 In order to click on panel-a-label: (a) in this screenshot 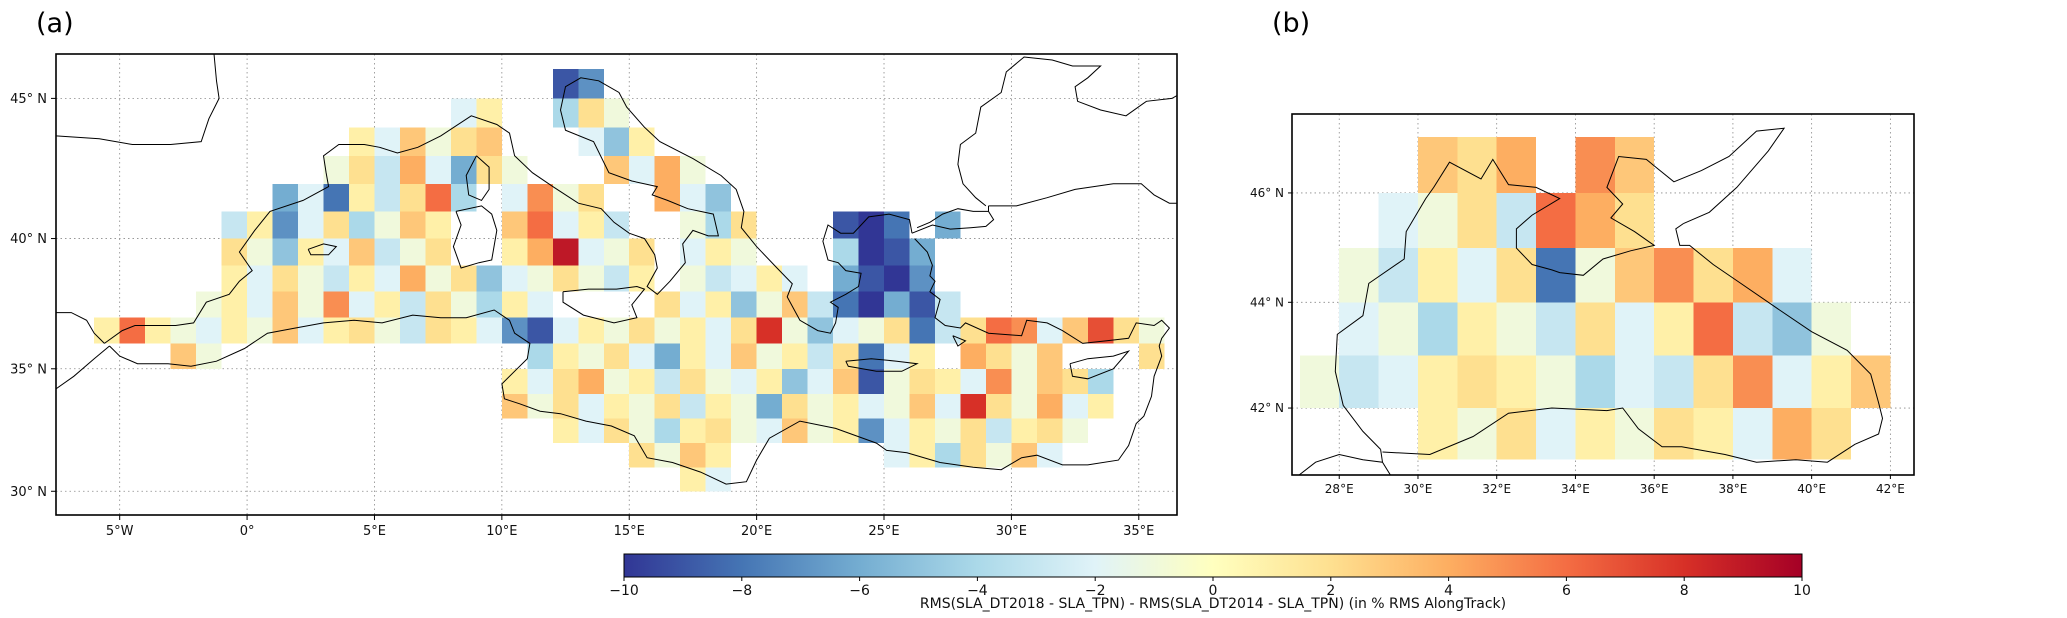, I will do `click(55, 23)`.